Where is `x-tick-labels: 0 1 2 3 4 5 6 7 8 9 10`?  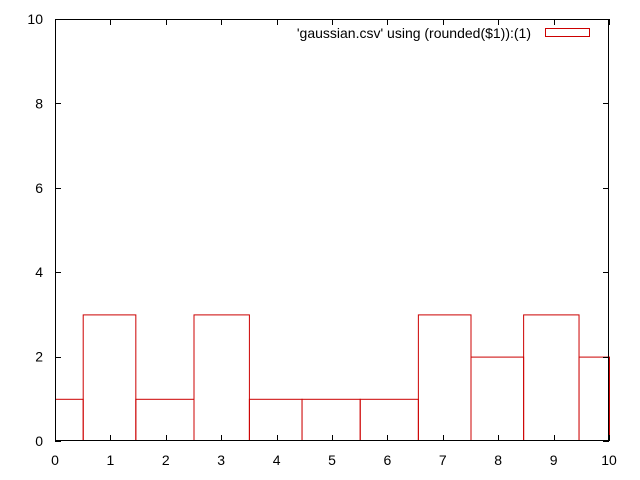
x-tick-labels: 0 1 2 3 4 5 6 7 8 9 10 is located at coordinates (334, 460).